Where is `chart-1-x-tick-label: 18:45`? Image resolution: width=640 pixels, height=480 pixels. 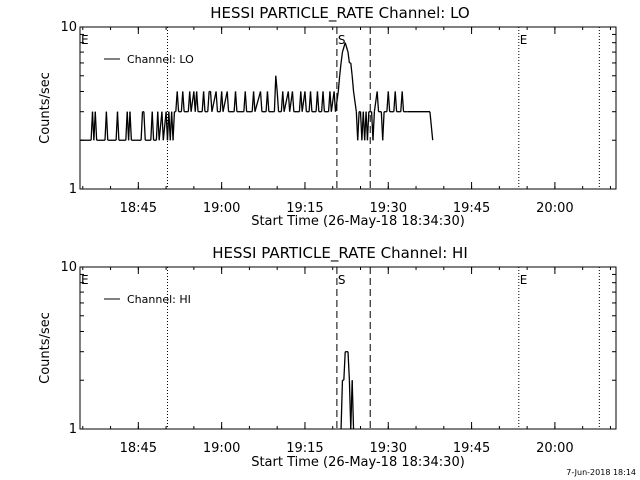
chart-1-x-tick-label: 18:45 is located at coordinates (138, 208).